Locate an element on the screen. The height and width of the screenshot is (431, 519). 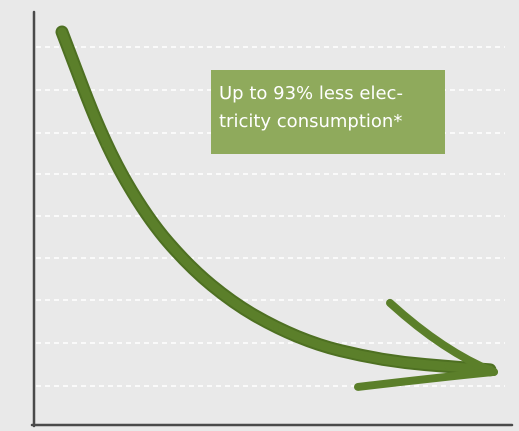
arrowhead-upper-stroke is located at coordinates (442, 337).